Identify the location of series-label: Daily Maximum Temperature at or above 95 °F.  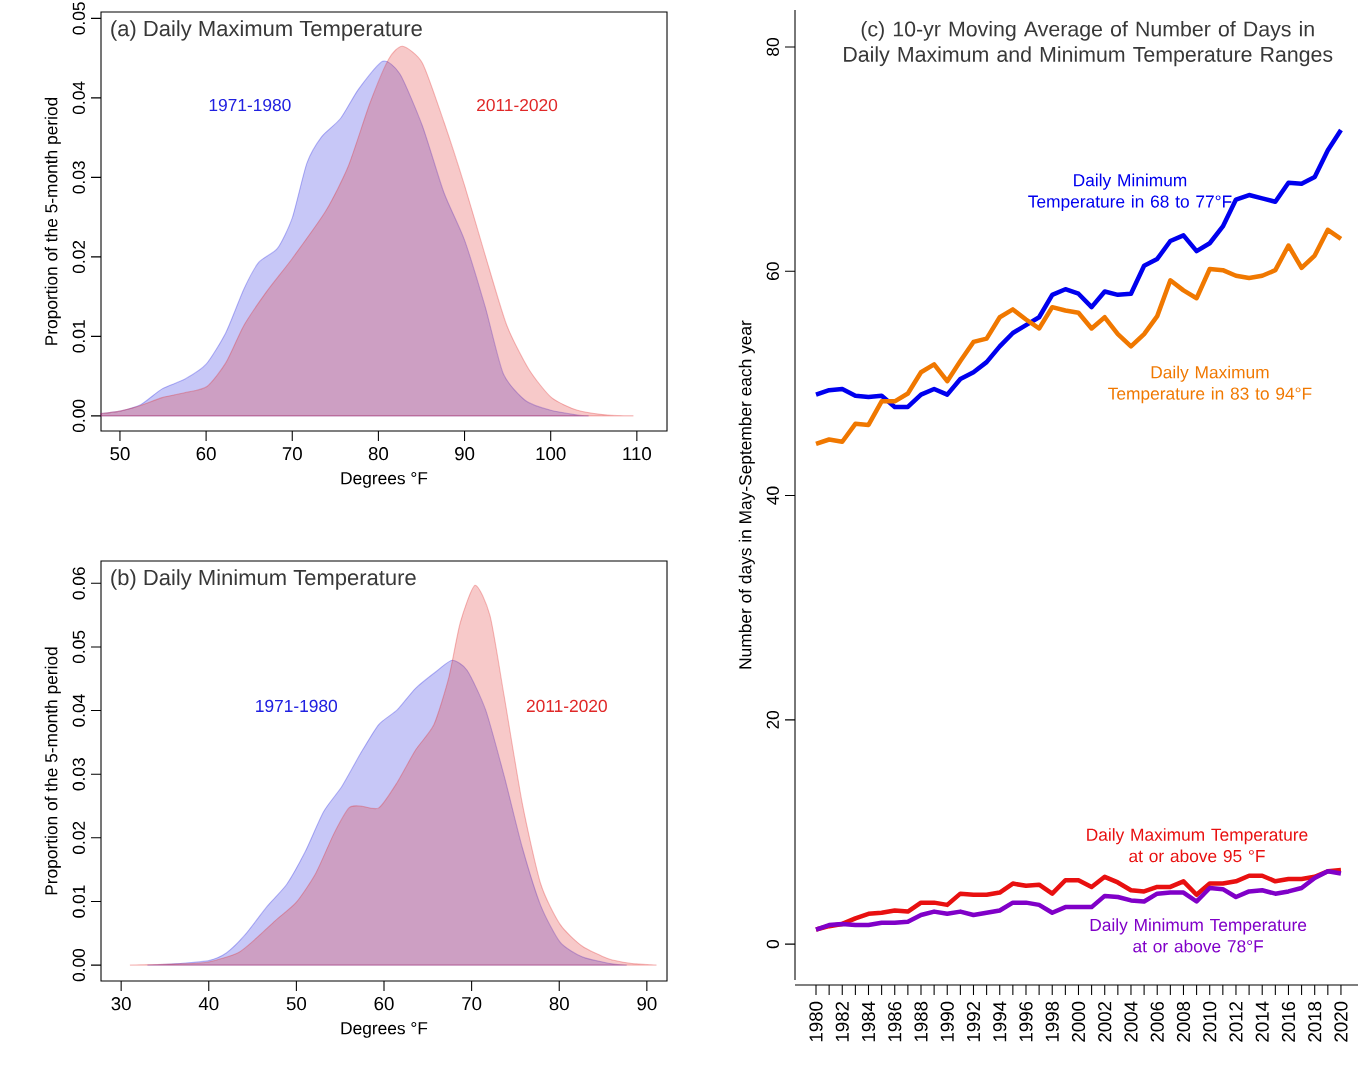
(1197, 845).